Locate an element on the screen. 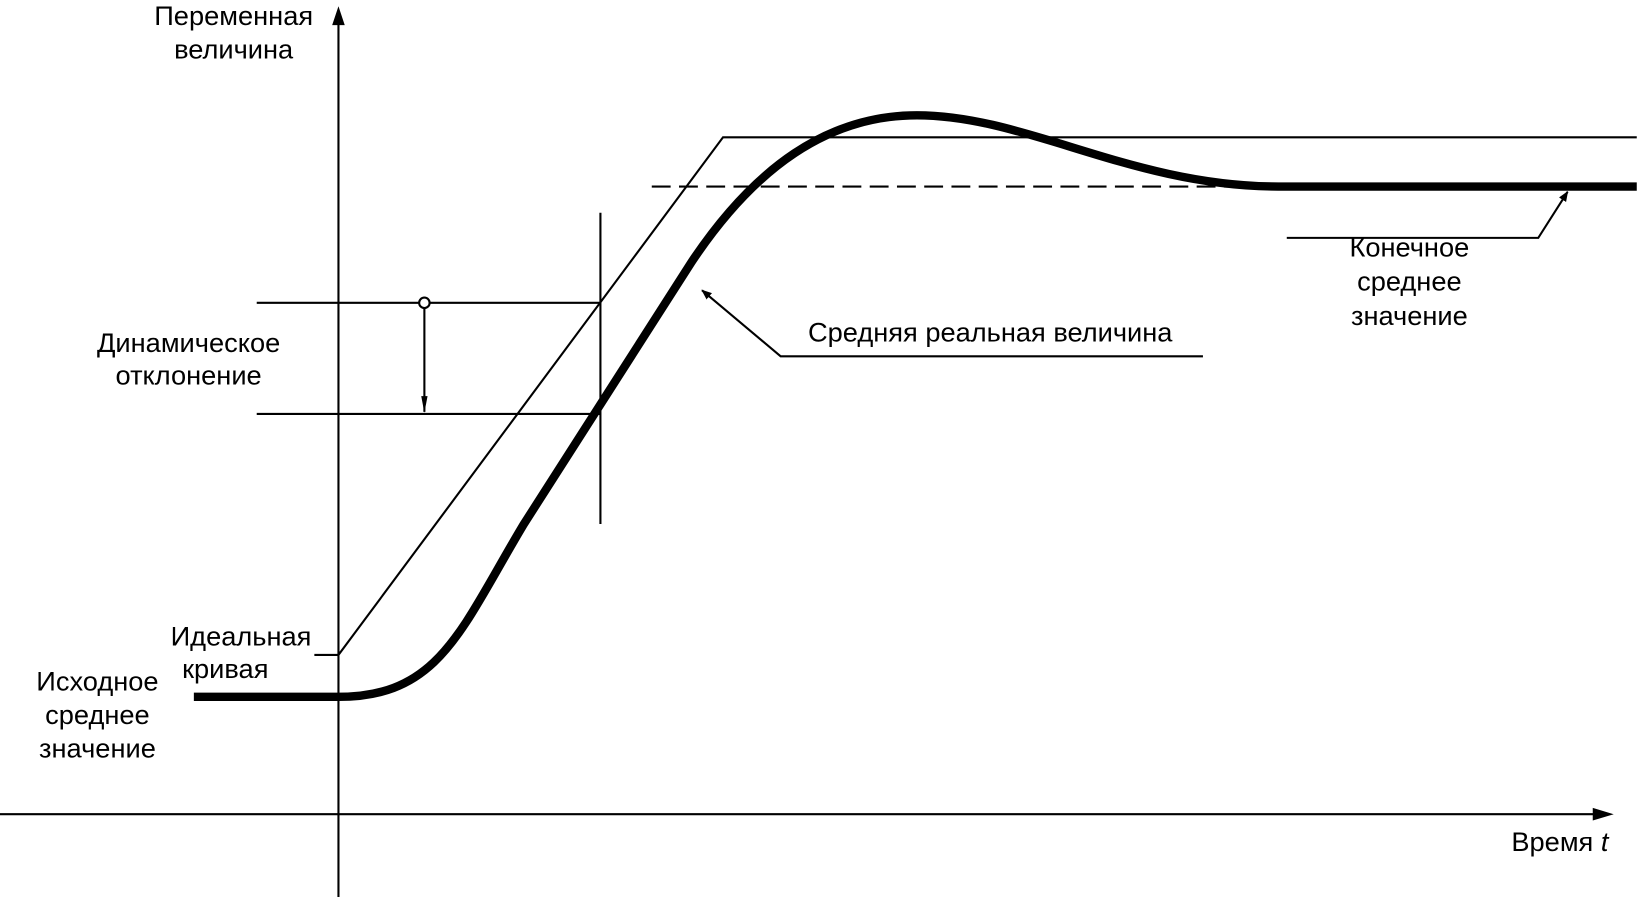 The height and width of the screenshot is (897, 1642). ideal-curve-label: кривая is located at coordinates (225, 668).